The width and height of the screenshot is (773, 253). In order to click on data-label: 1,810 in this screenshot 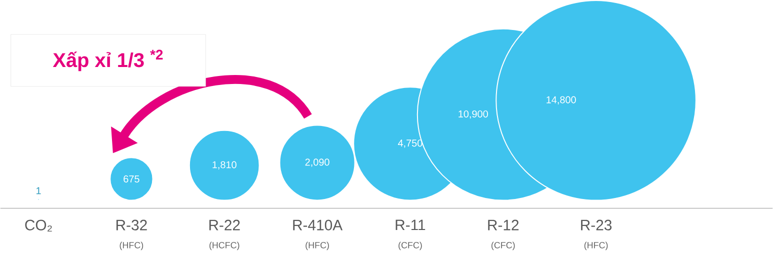, I will do `click(224, 165)`.